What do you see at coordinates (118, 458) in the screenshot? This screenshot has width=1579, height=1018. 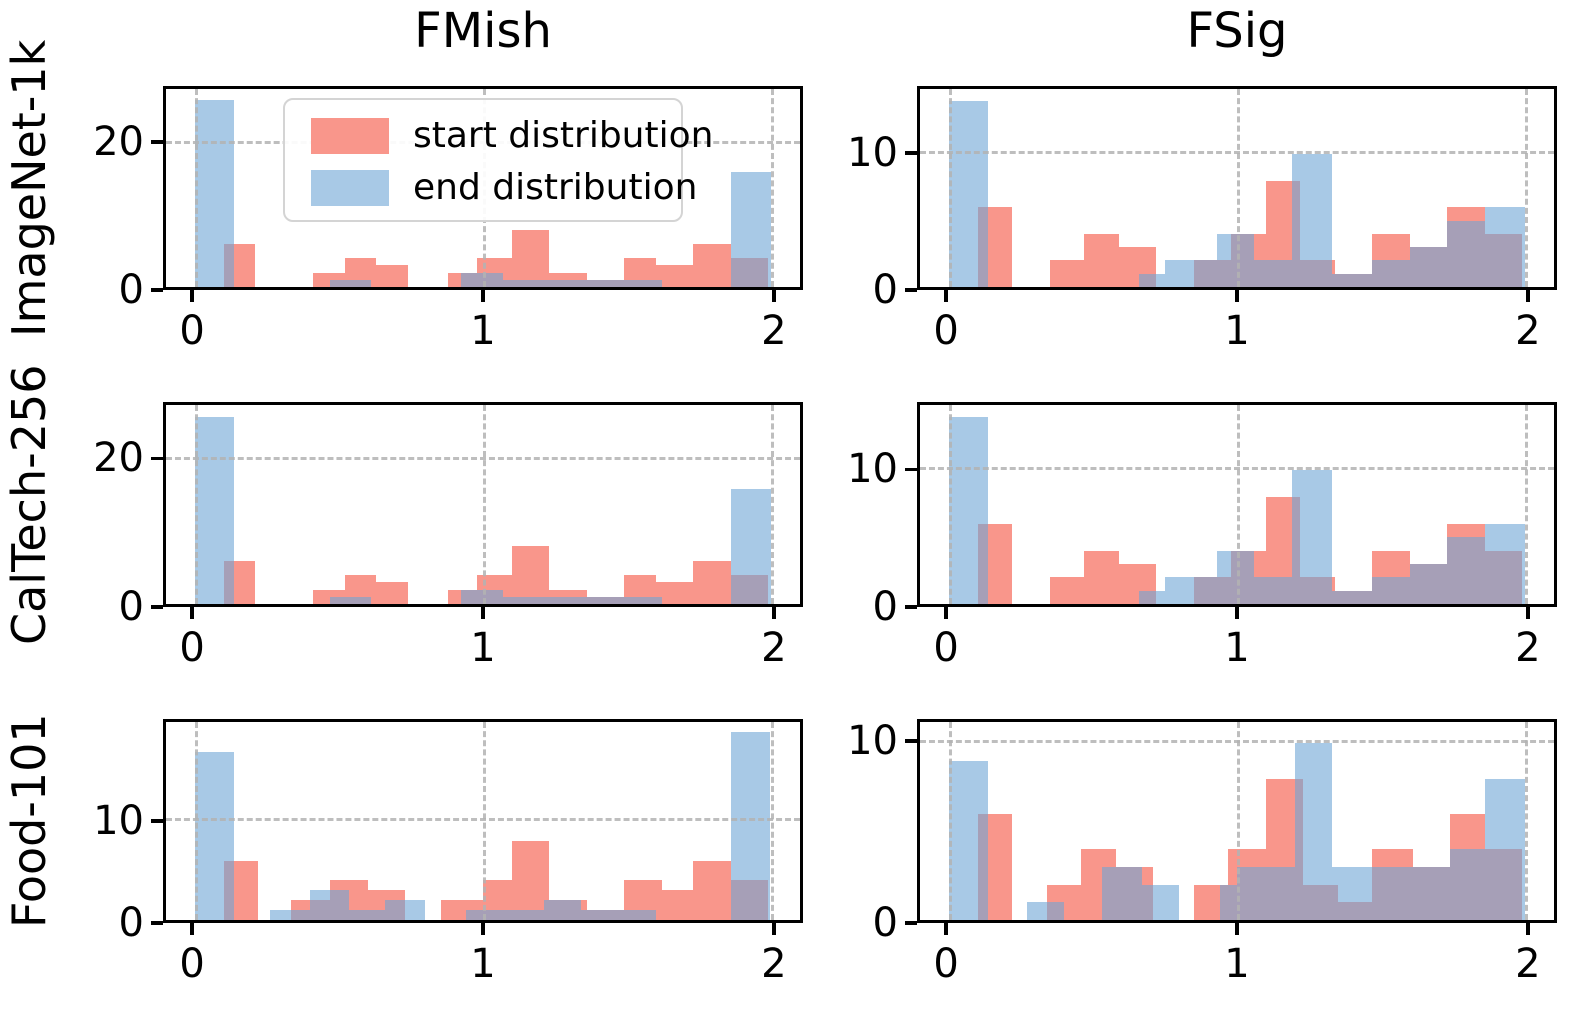 I see `y-tick-label: 20` at bounding box center [118, 458].